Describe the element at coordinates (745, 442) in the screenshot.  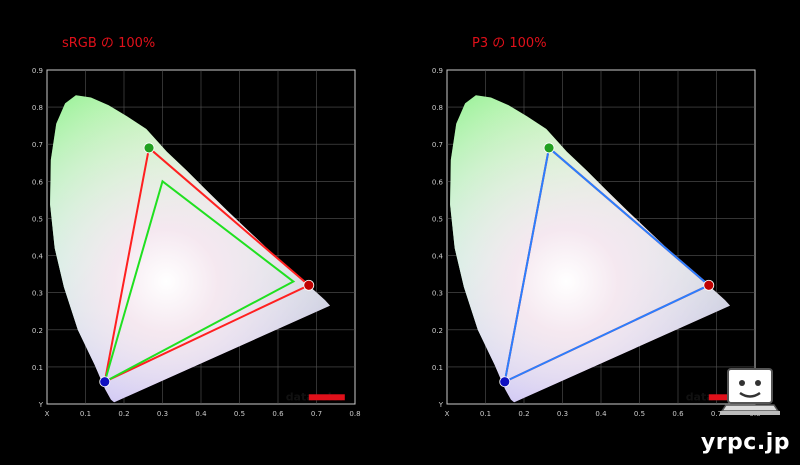
I see `watermark-text: yrpc.jp` at that location.